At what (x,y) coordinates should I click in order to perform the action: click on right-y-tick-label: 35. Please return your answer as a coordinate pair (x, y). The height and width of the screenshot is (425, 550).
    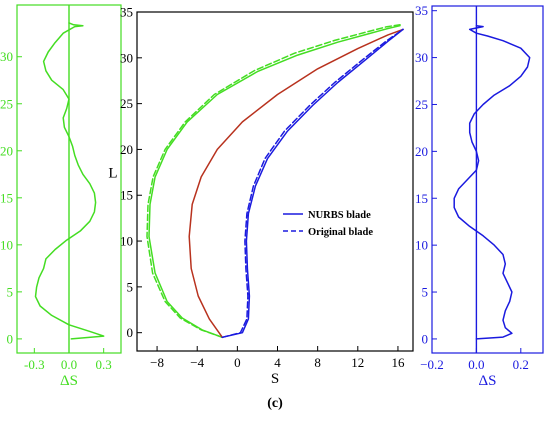
    Looking at the image, I should click on (421, 10).